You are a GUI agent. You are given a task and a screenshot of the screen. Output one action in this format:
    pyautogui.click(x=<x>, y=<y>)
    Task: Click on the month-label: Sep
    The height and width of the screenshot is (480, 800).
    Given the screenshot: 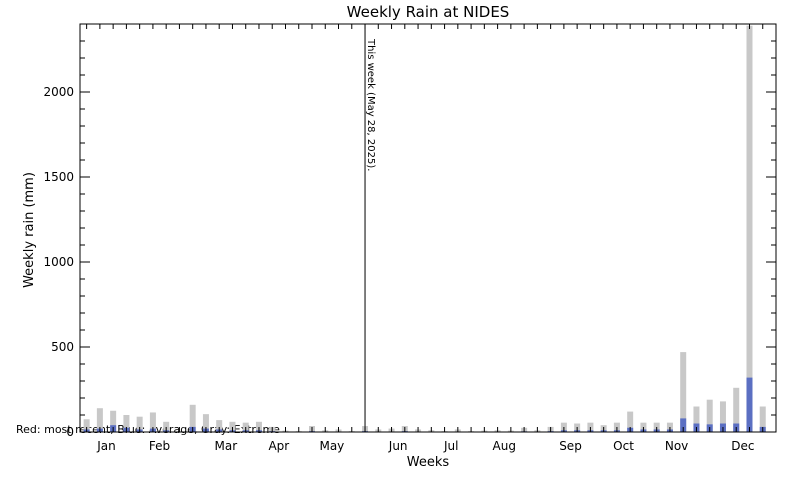 What is the action you would take?
    pyautogui.click(x=570, y=446)
    